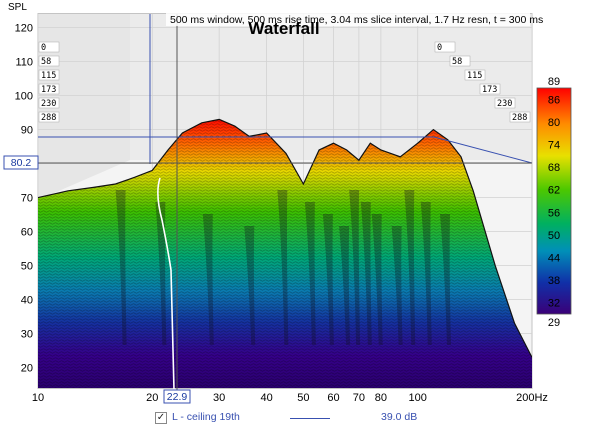 The height and width of the screenshot is (431, 600). What do you see at coordinates (554, 236) in the screenshot?
I see `colorbar-tick-label: 50` at bounding box center [554, 236].